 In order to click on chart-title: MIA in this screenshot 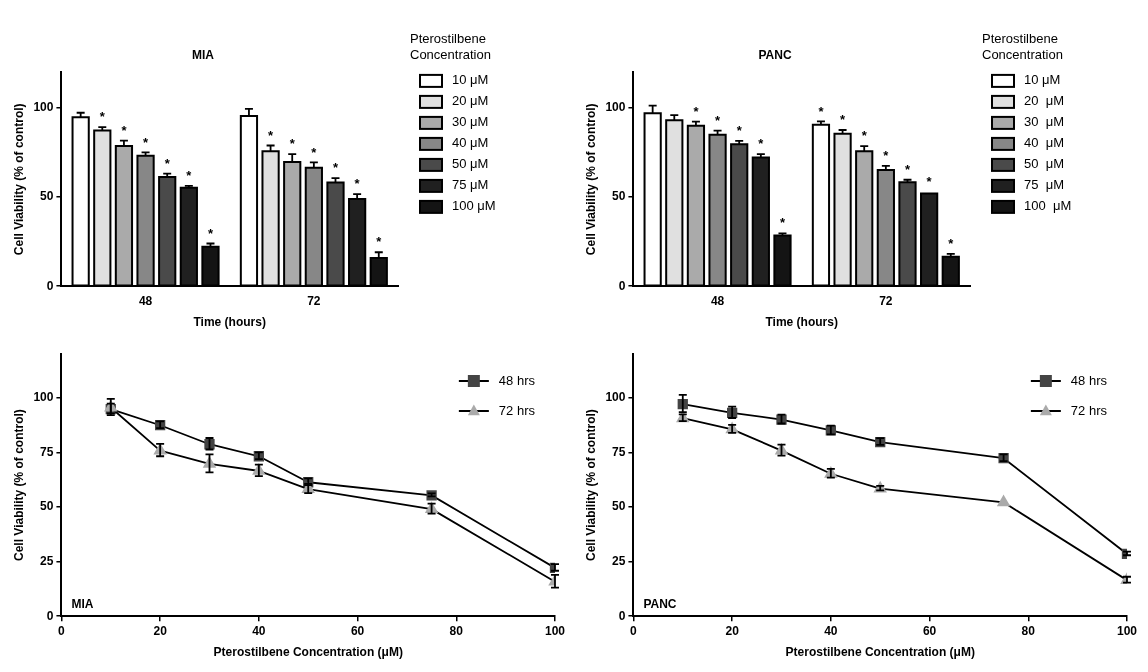, I will do `click(203, 54)`.